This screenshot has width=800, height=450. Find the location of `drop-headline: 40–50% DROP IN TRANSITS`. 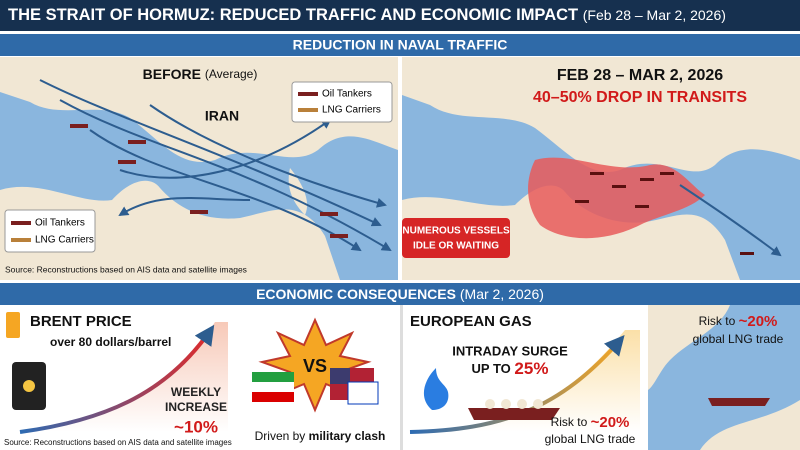

drop-headline: 40–50% DROP IN TRANSITS is located at coordinates (640, 97).